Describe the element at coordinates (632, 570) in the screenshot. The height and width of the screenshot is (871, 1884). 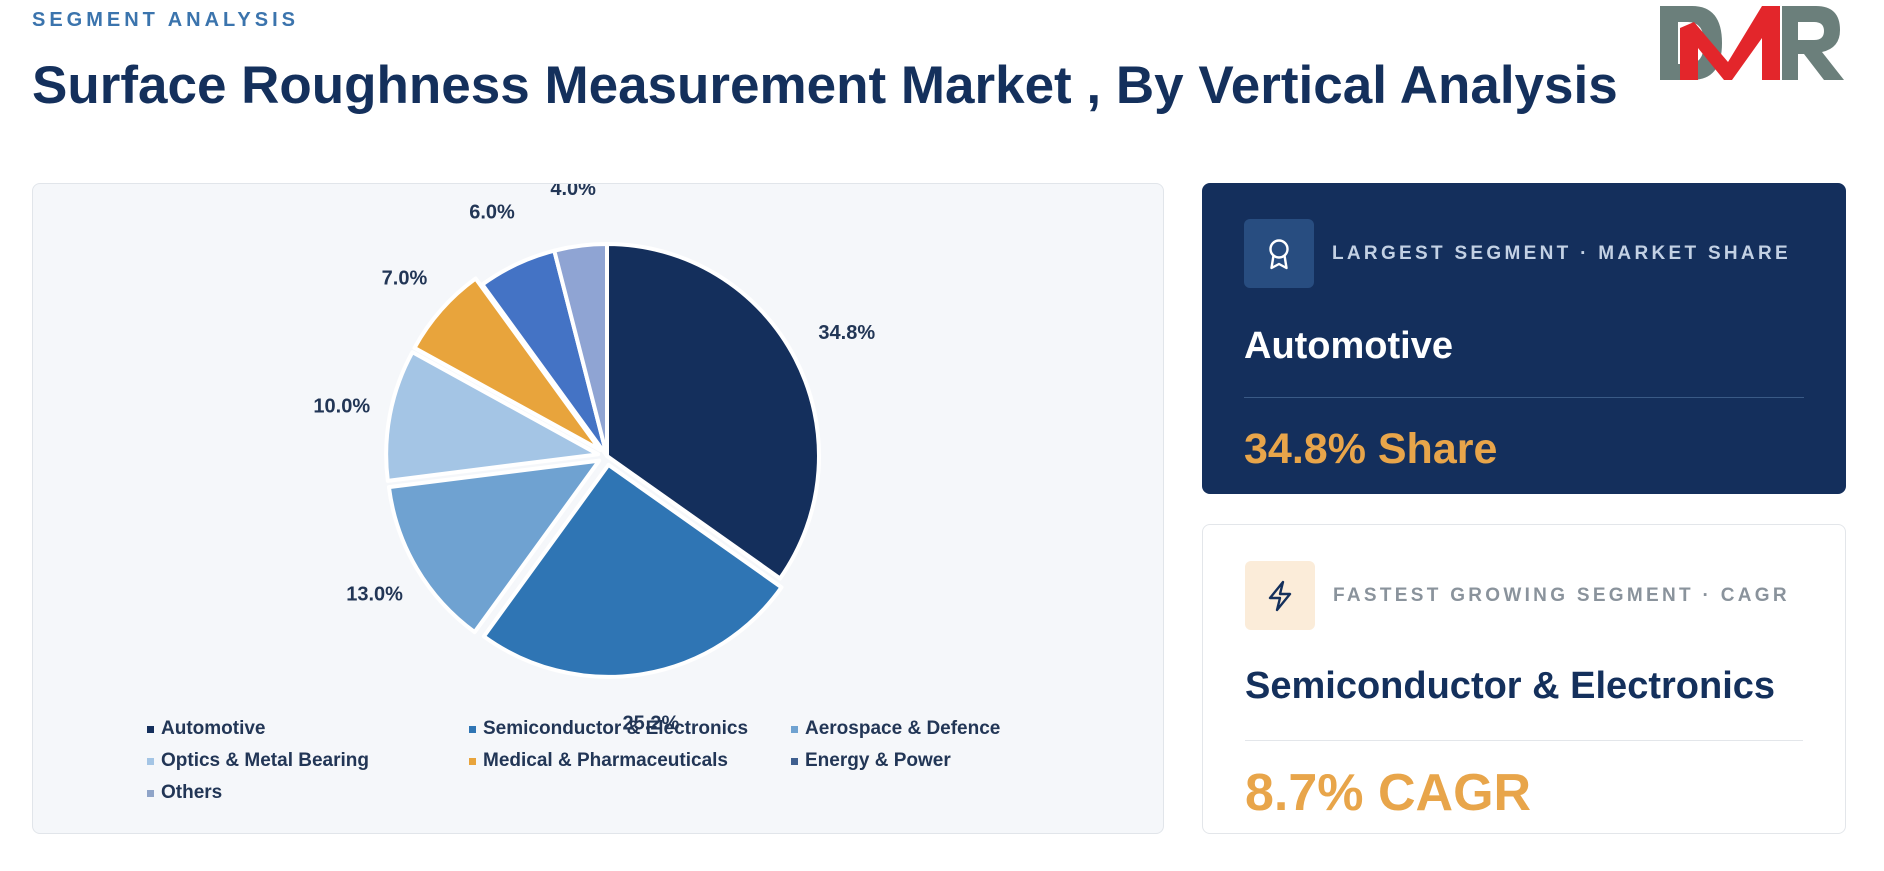
I see `pie-slice-semiconductor-and-electronics` at that location.